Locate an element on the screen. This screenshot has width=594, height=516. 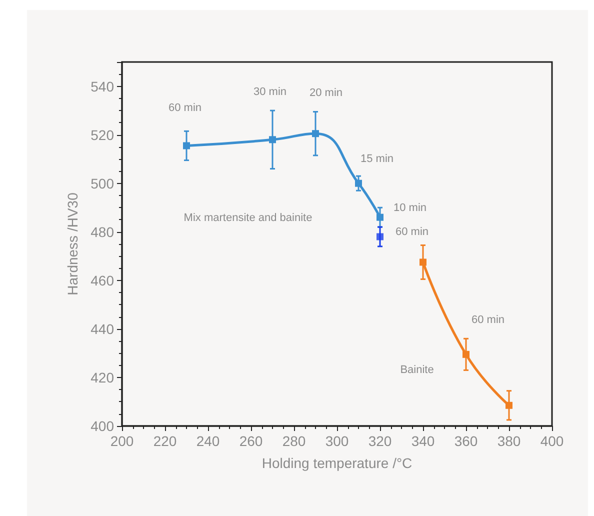
annotation: 15 min is located at coordinates (377, 159).